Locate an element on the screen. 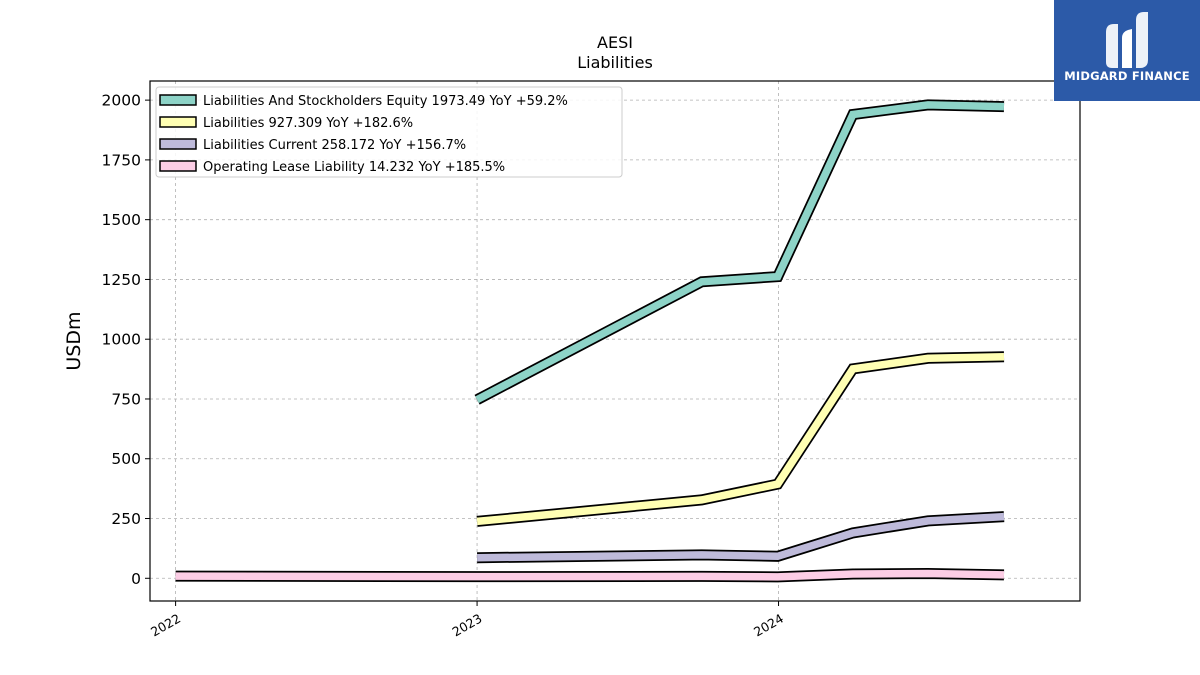 This screenshot has width=1200, height=675. legend-item: Liabilities Current 258.172 YoY +156.7% is located at coordinates (312, 145).